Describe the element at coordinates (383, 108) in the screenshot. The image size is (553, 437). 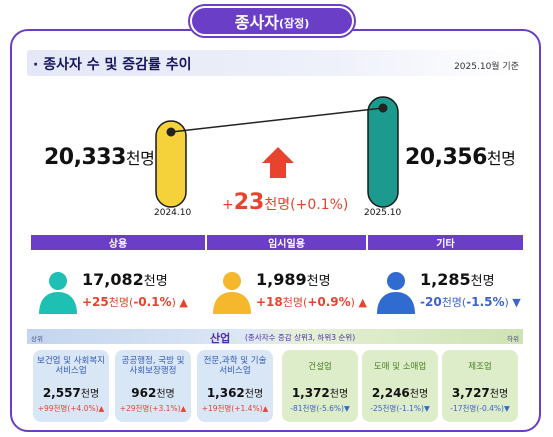
I see `curr-point` at that location.